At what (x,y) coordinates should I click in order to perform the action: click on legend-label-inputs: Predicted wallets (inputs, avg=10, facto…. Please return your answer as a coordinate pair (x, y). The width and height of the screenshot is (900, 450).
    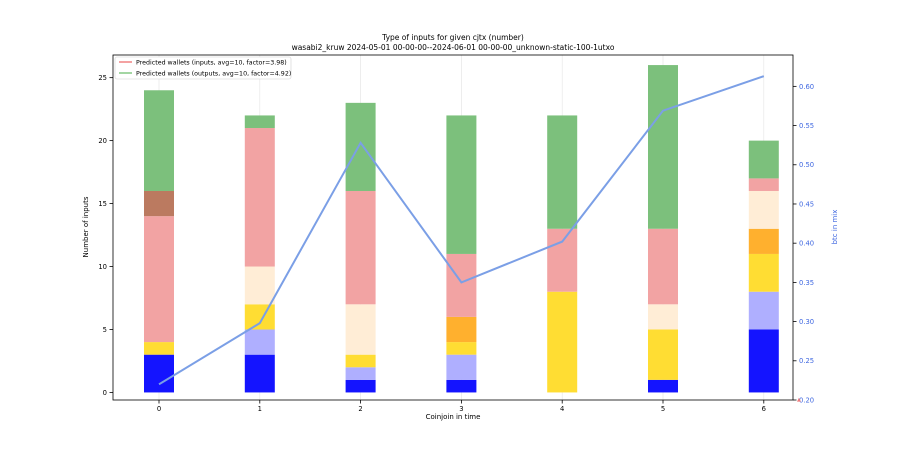
    Looking at the image, I should click on (211, 63).